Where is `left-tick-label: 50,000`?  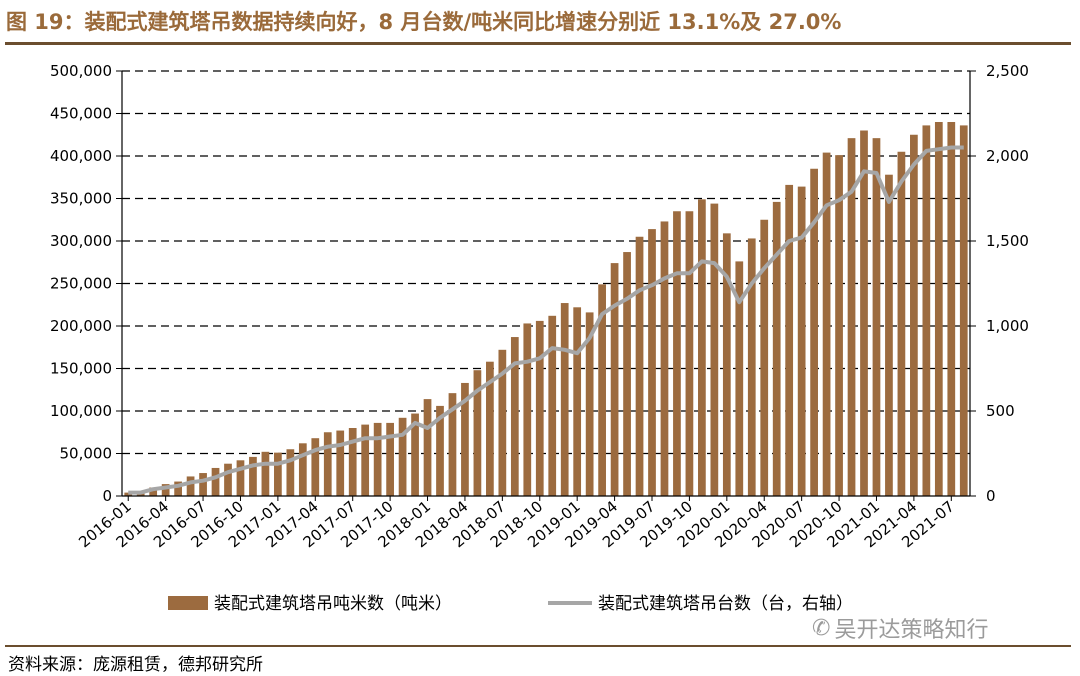
left-tick-label: 50,000 is located at coordinates (86, 454).